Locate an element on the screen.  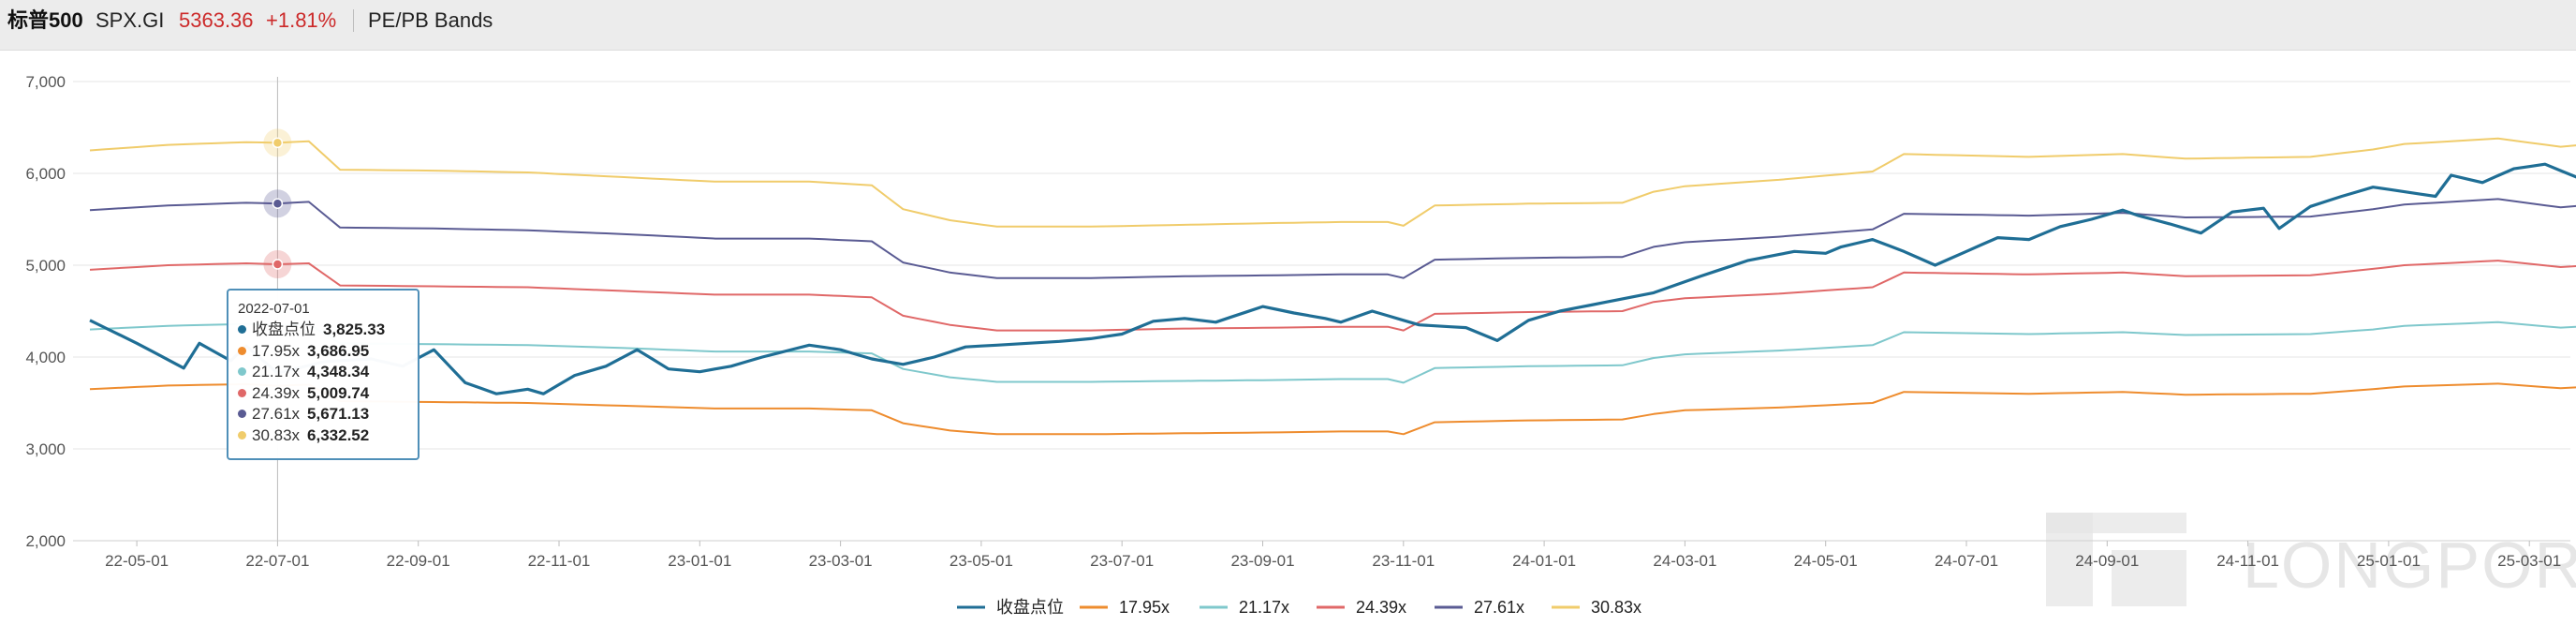
tooltip-label: 27.61x is located at coordinates (276, 414).